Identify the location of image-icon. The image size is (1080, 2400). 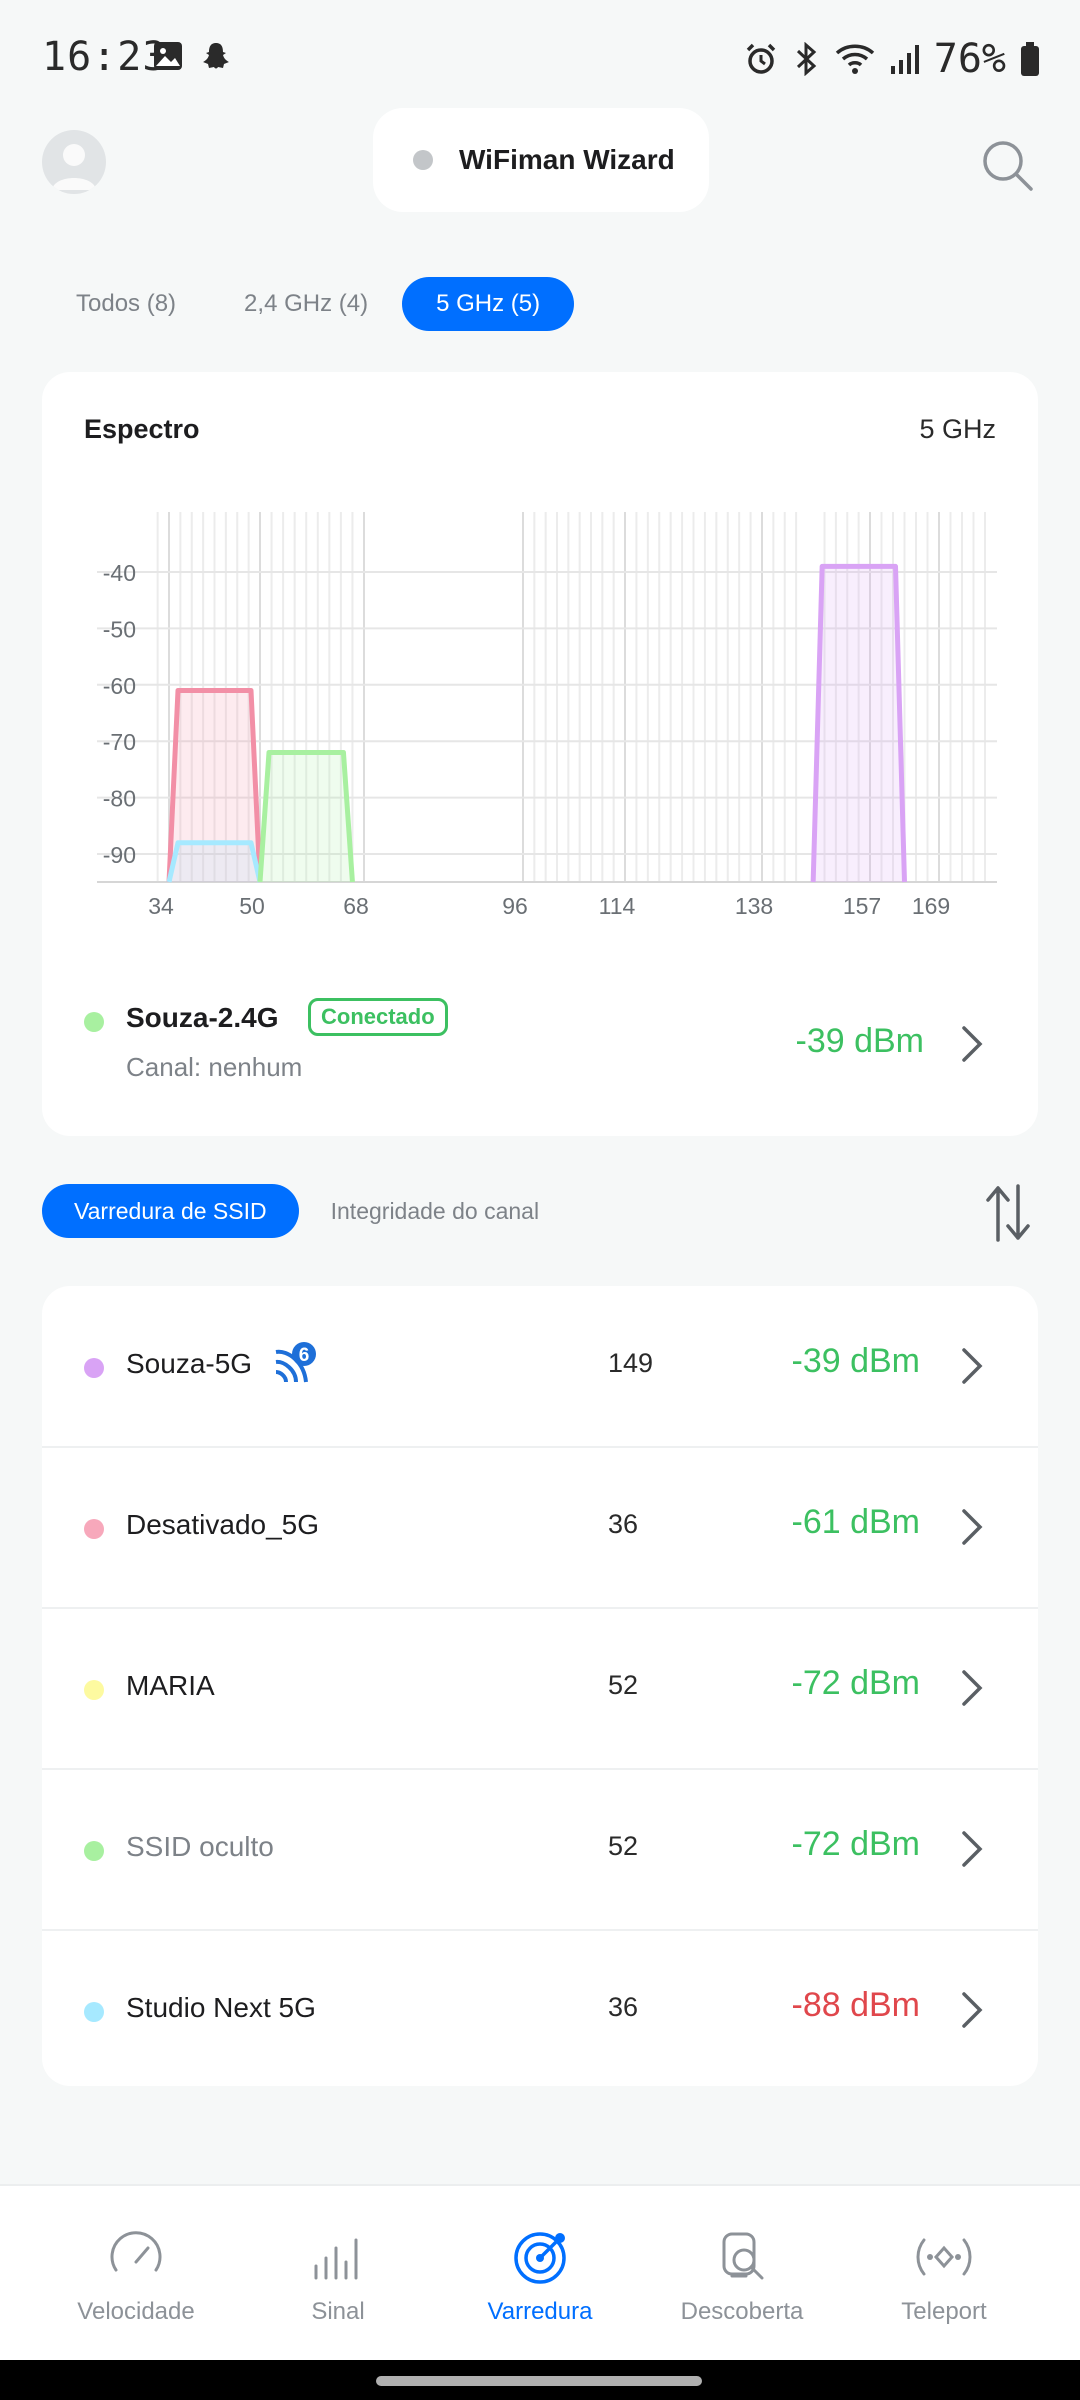
(168, 56).